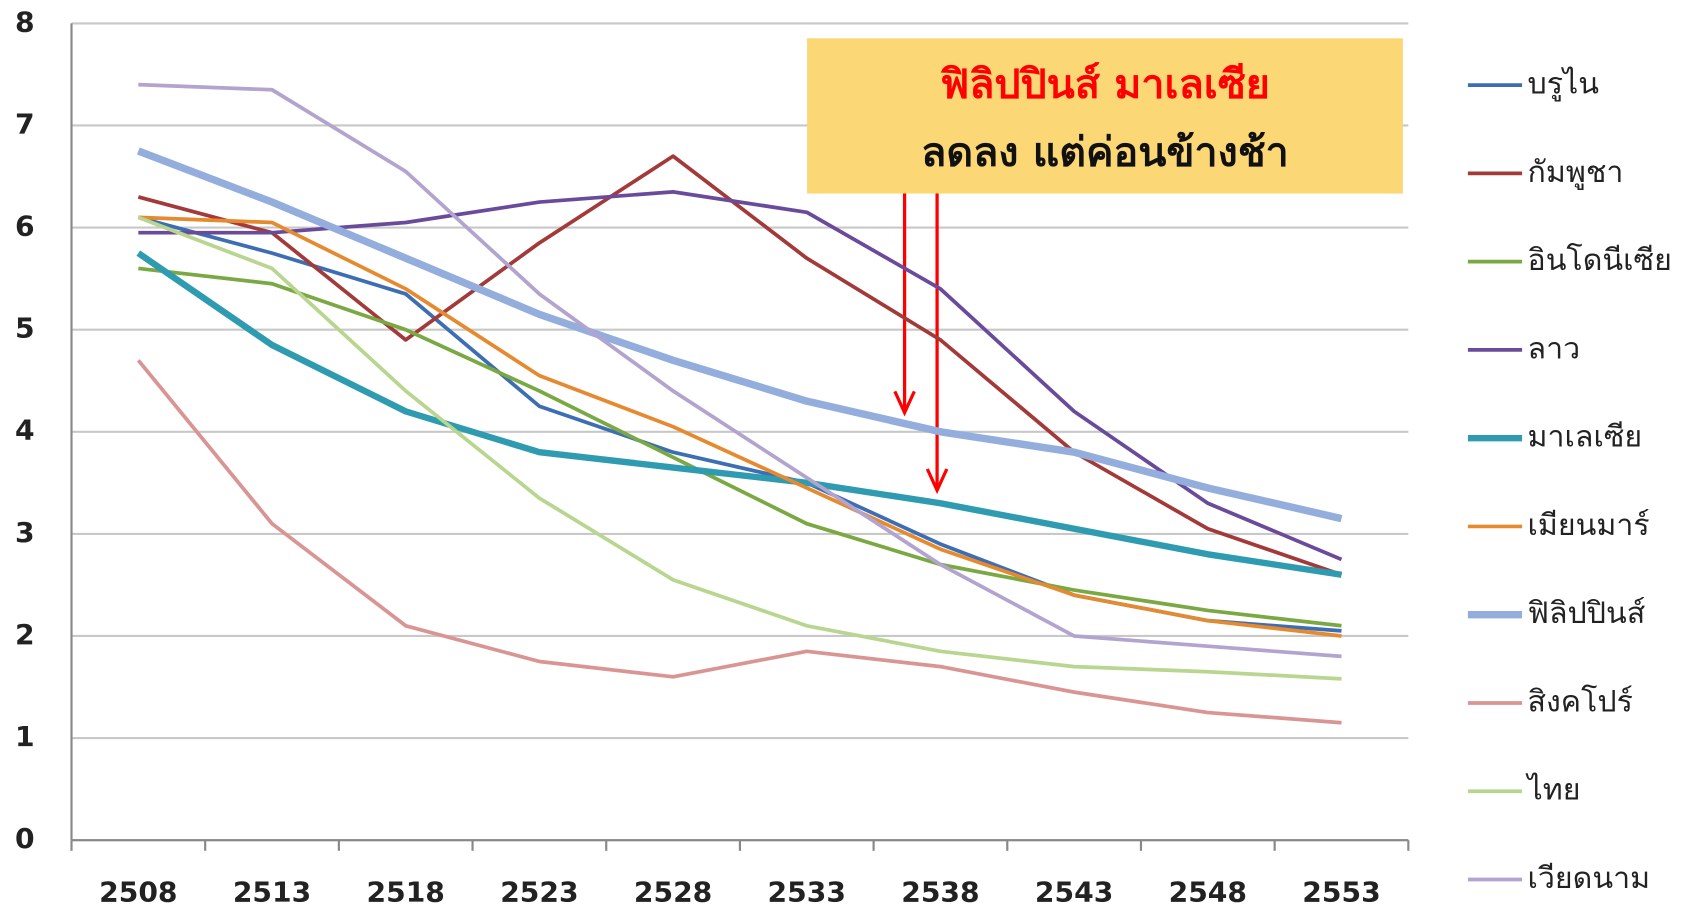 The height and width of the screenshot is (921, 1690). What do you see at coordinates (1105, 153) in the screenshot?
I see `annotation-text: ลดลง แต่ค่อนข้างช้า` at bounding box center [1105, 153].